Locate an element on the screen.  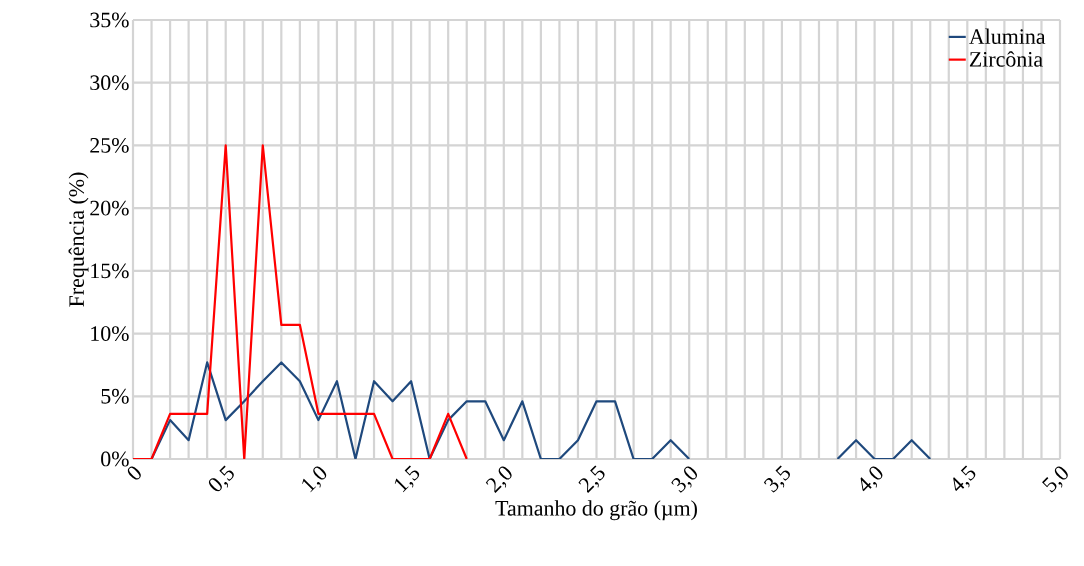
y-tick-label: 30% is located at coordinates (109, 83).